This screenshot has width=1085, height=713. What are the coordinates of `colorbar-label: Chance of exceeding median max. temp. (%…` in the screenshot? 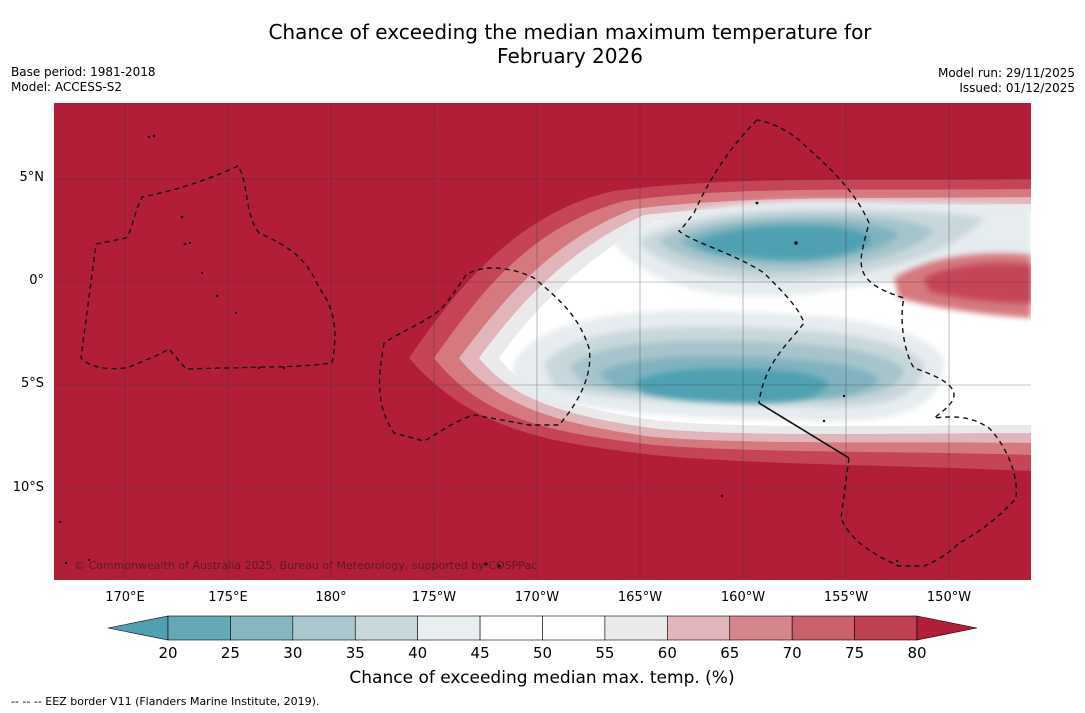 It's located at (542, 678).